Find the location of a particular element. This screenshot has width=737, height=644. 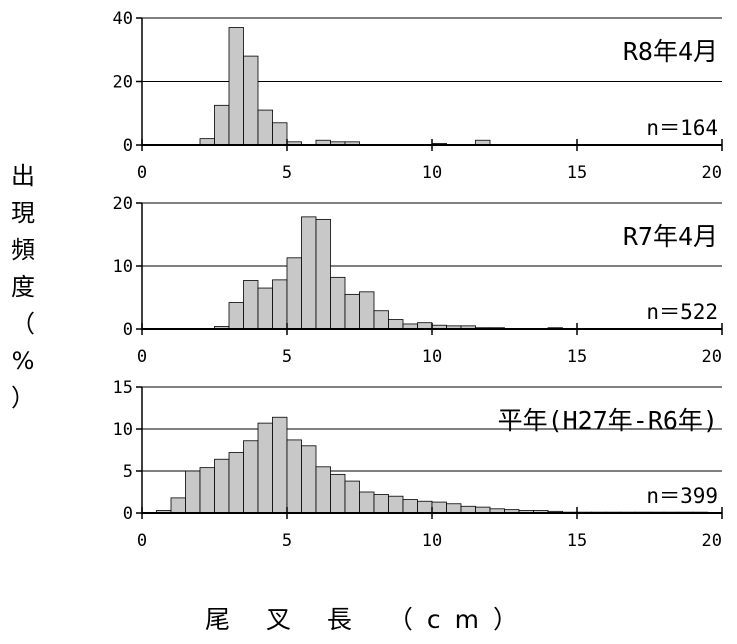

y-label-char: 度 is located at coordinates (23, 287).